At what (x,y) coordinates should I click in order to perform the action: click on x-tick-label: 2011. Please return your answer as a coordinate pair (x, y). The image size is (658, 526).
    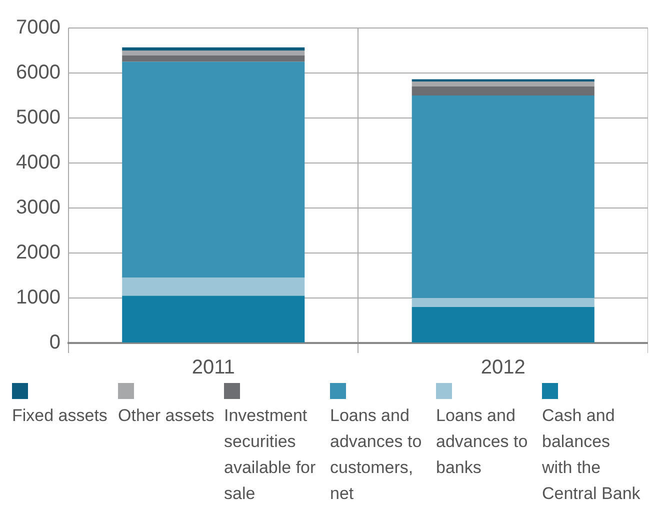
    Looking at the image, I should click on (213, 367).